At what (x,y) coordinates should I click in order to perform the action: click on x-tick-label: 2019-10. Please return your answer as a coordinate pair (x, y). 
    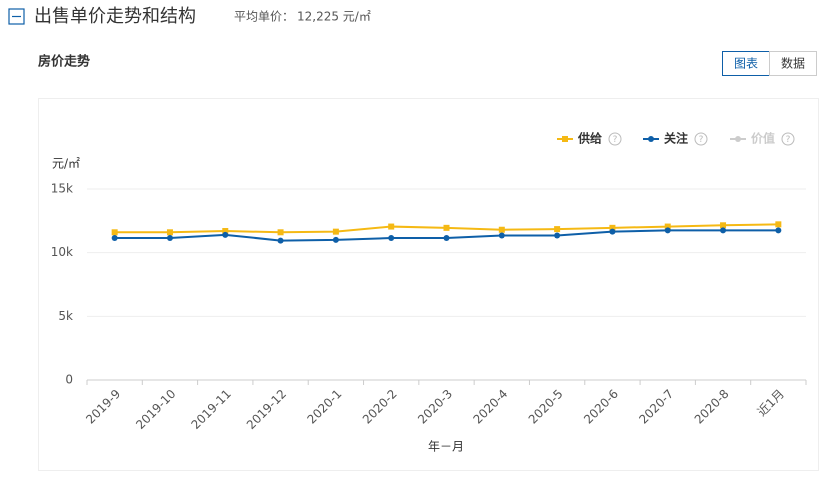
    Looking at the image, I should click on (155, 409).